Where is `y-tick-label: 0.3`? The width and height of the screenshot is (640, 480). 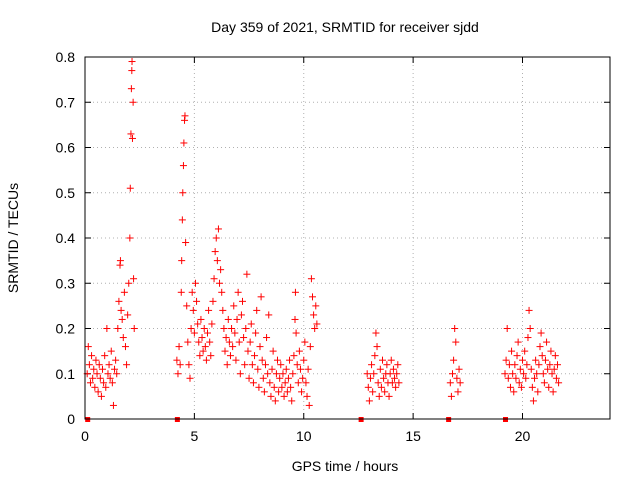 y-tick-label: 0.3 is located at coordinates (66, 283).